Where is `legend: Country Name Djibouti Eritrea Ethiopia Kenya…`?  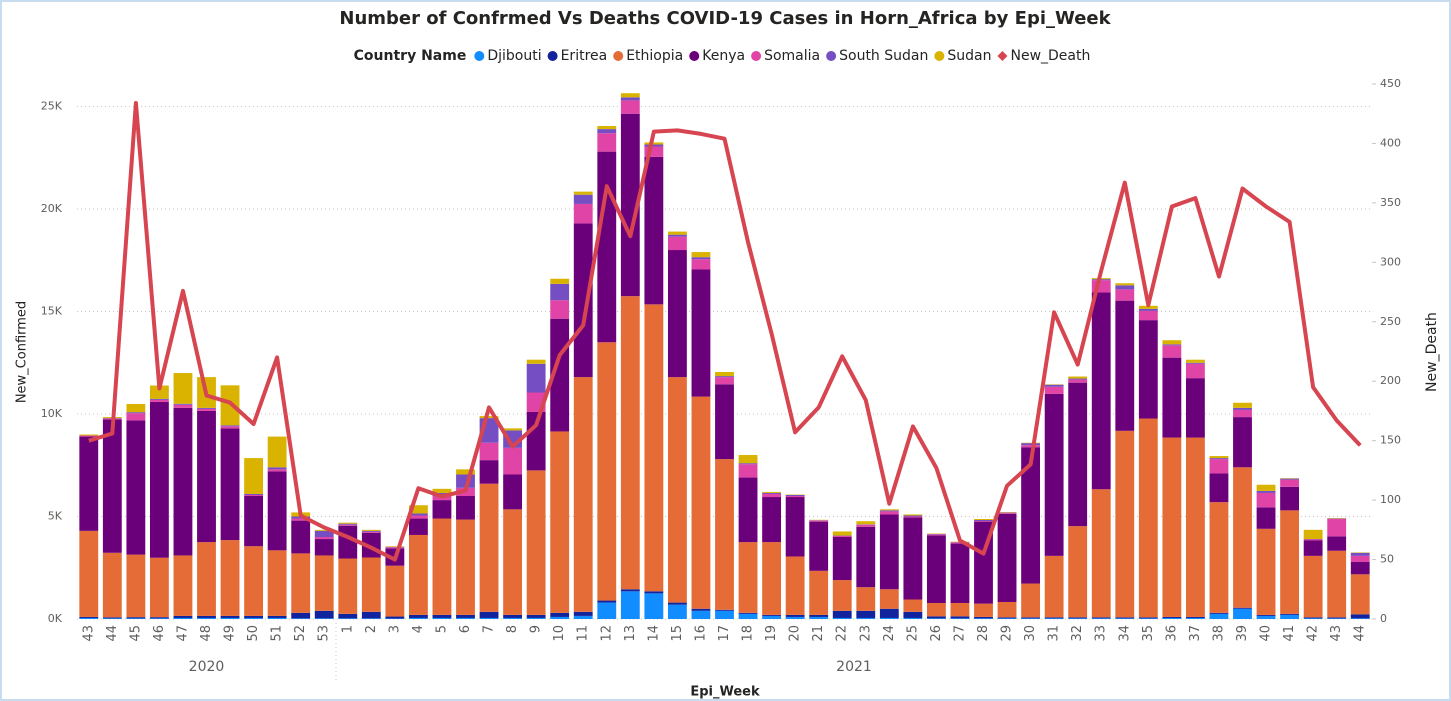 legend: Country Name Djibouti Eritrea Ethiopia Kenya… is located at coordinates (722, 56).